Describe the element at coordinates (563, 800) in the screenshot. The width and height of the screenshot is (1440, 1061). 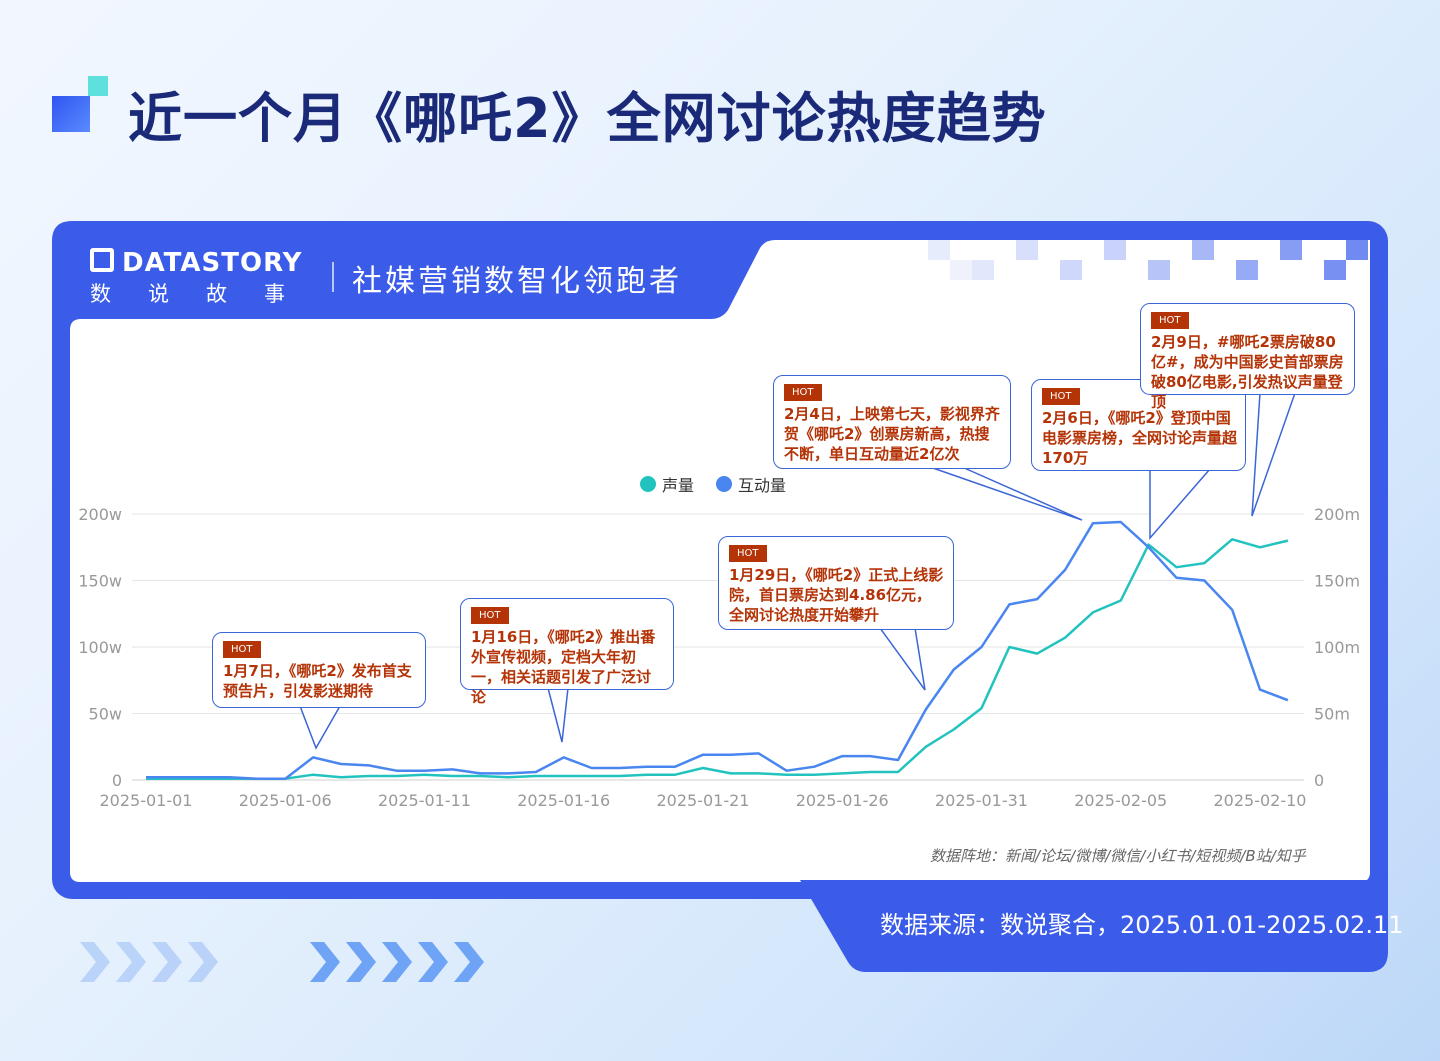
I see `x-tick-label: 2025-01-16` at that location.